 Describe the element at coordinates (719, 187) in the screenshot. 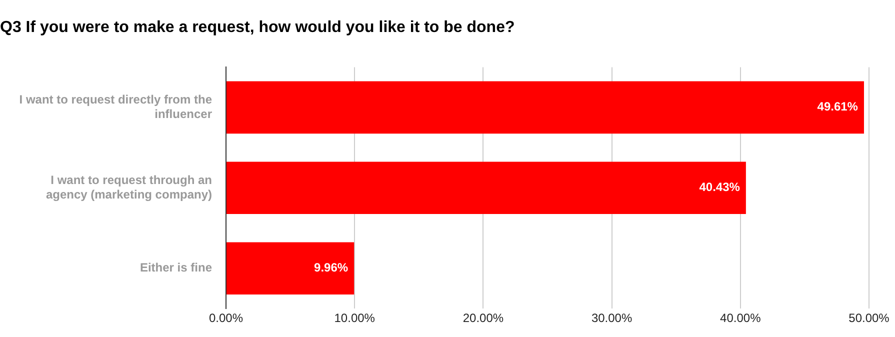

I see `data-label: 40.43%` at that location.